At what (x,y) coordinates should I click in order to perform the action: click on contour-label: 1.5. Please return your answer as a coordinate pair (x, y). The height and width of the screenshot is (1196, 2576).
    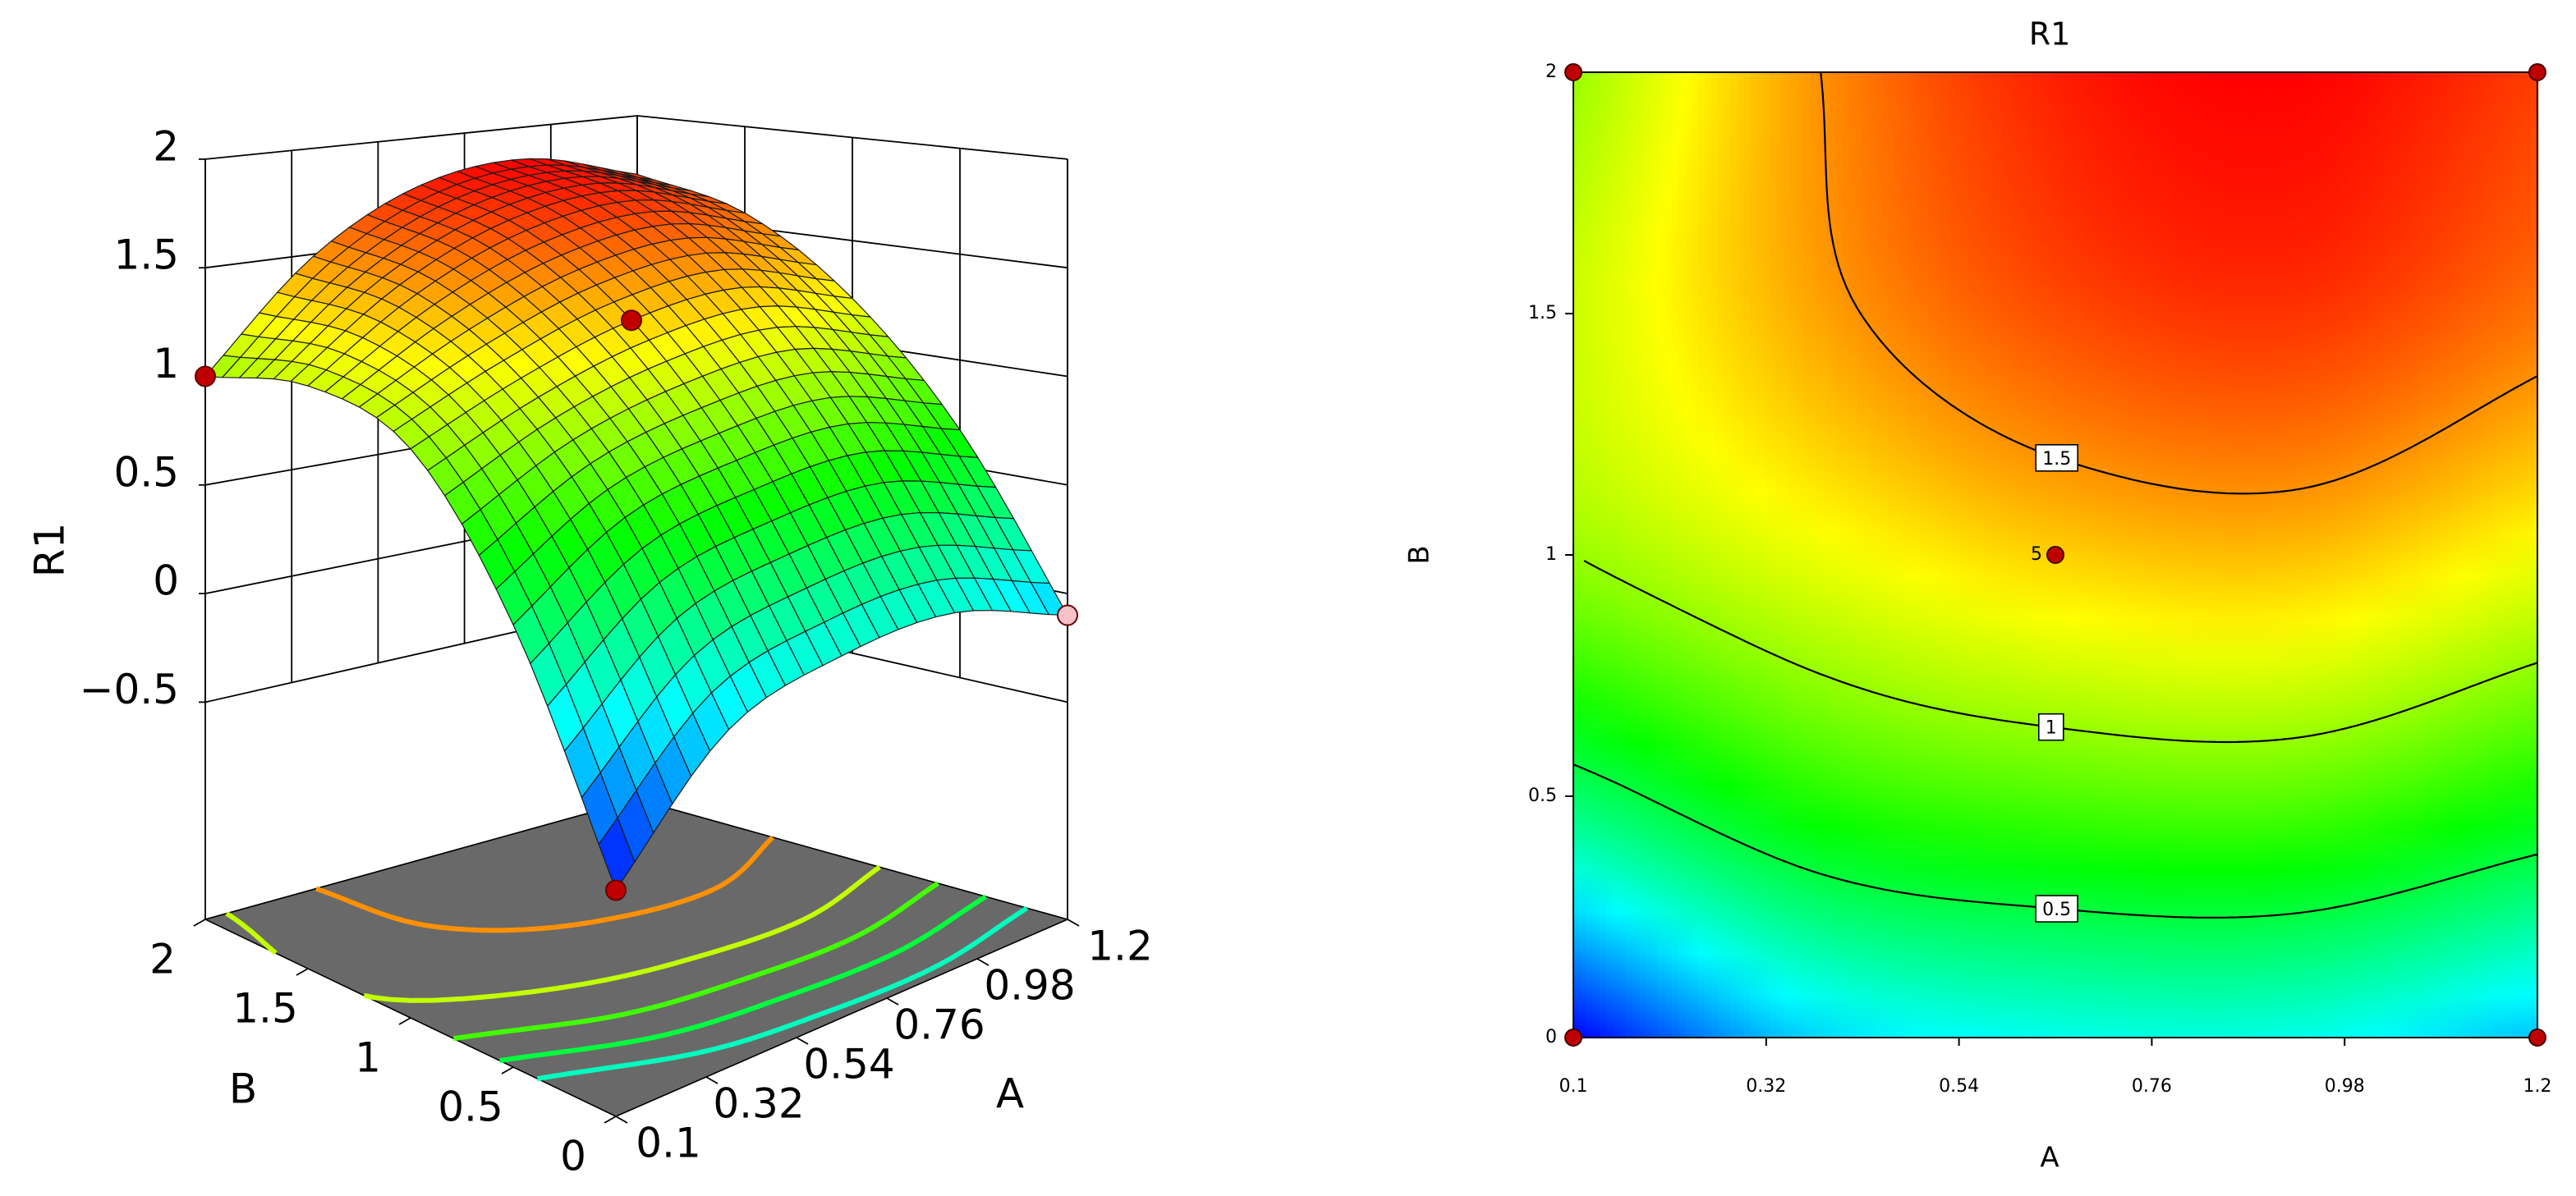
    Looking at the image, I should click on (2056, 459).